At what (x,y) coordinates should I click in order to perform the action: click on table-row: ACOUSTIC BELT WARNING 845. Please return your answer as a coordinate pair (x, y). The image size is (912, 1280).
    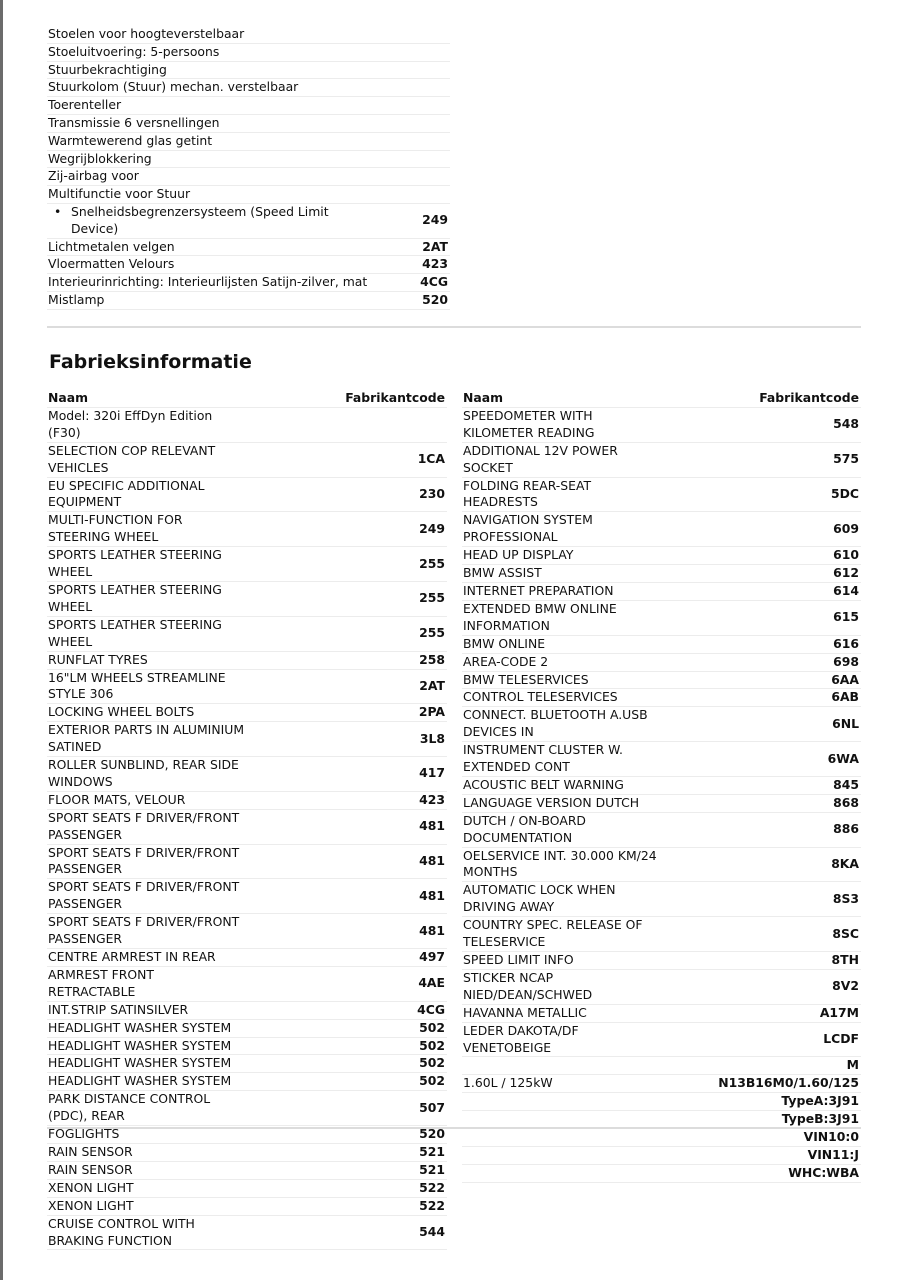
    Looking at the image, I should click on (661, 785).